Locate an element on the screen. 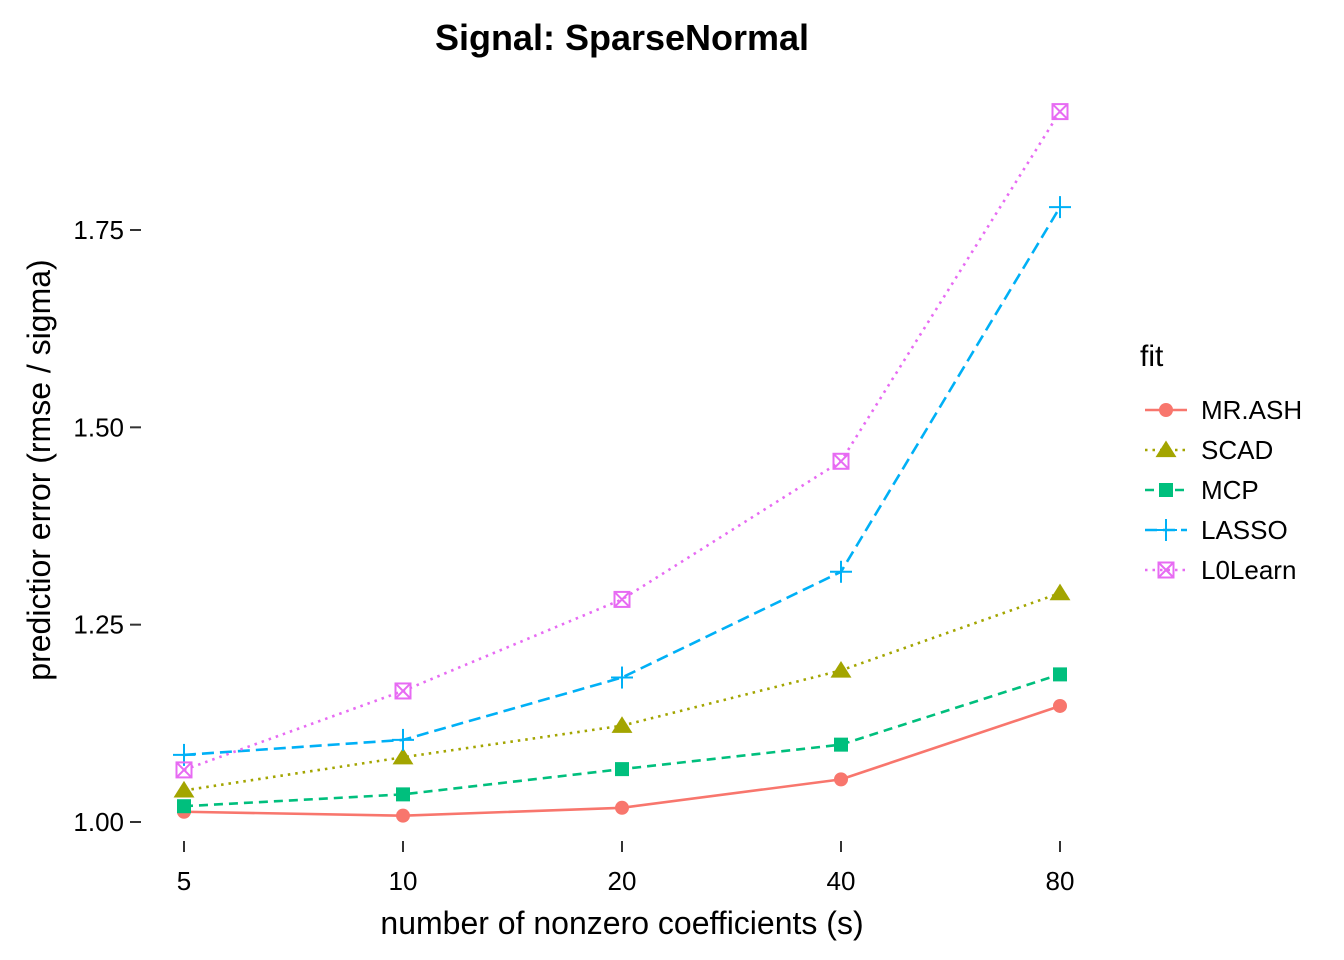  y-axis-title: predictior error (rmse / sigma) is located at coordinates (39, 469).